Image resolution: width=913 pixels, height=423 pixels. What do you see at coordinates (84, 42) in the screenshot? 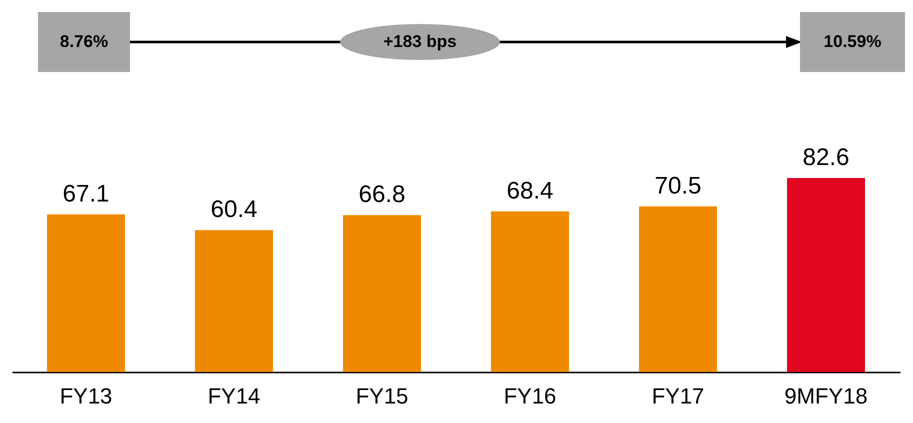
I see `text: 8.76%` at bounding box center [84, 42].